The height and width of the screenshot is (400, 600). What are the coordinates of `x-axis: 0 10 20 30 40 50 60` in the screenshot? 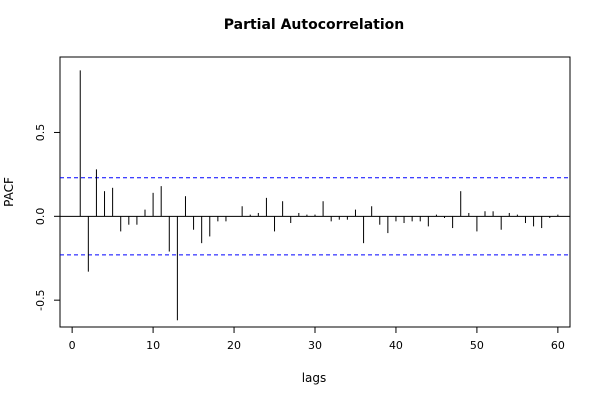 It's located at (317, 339).